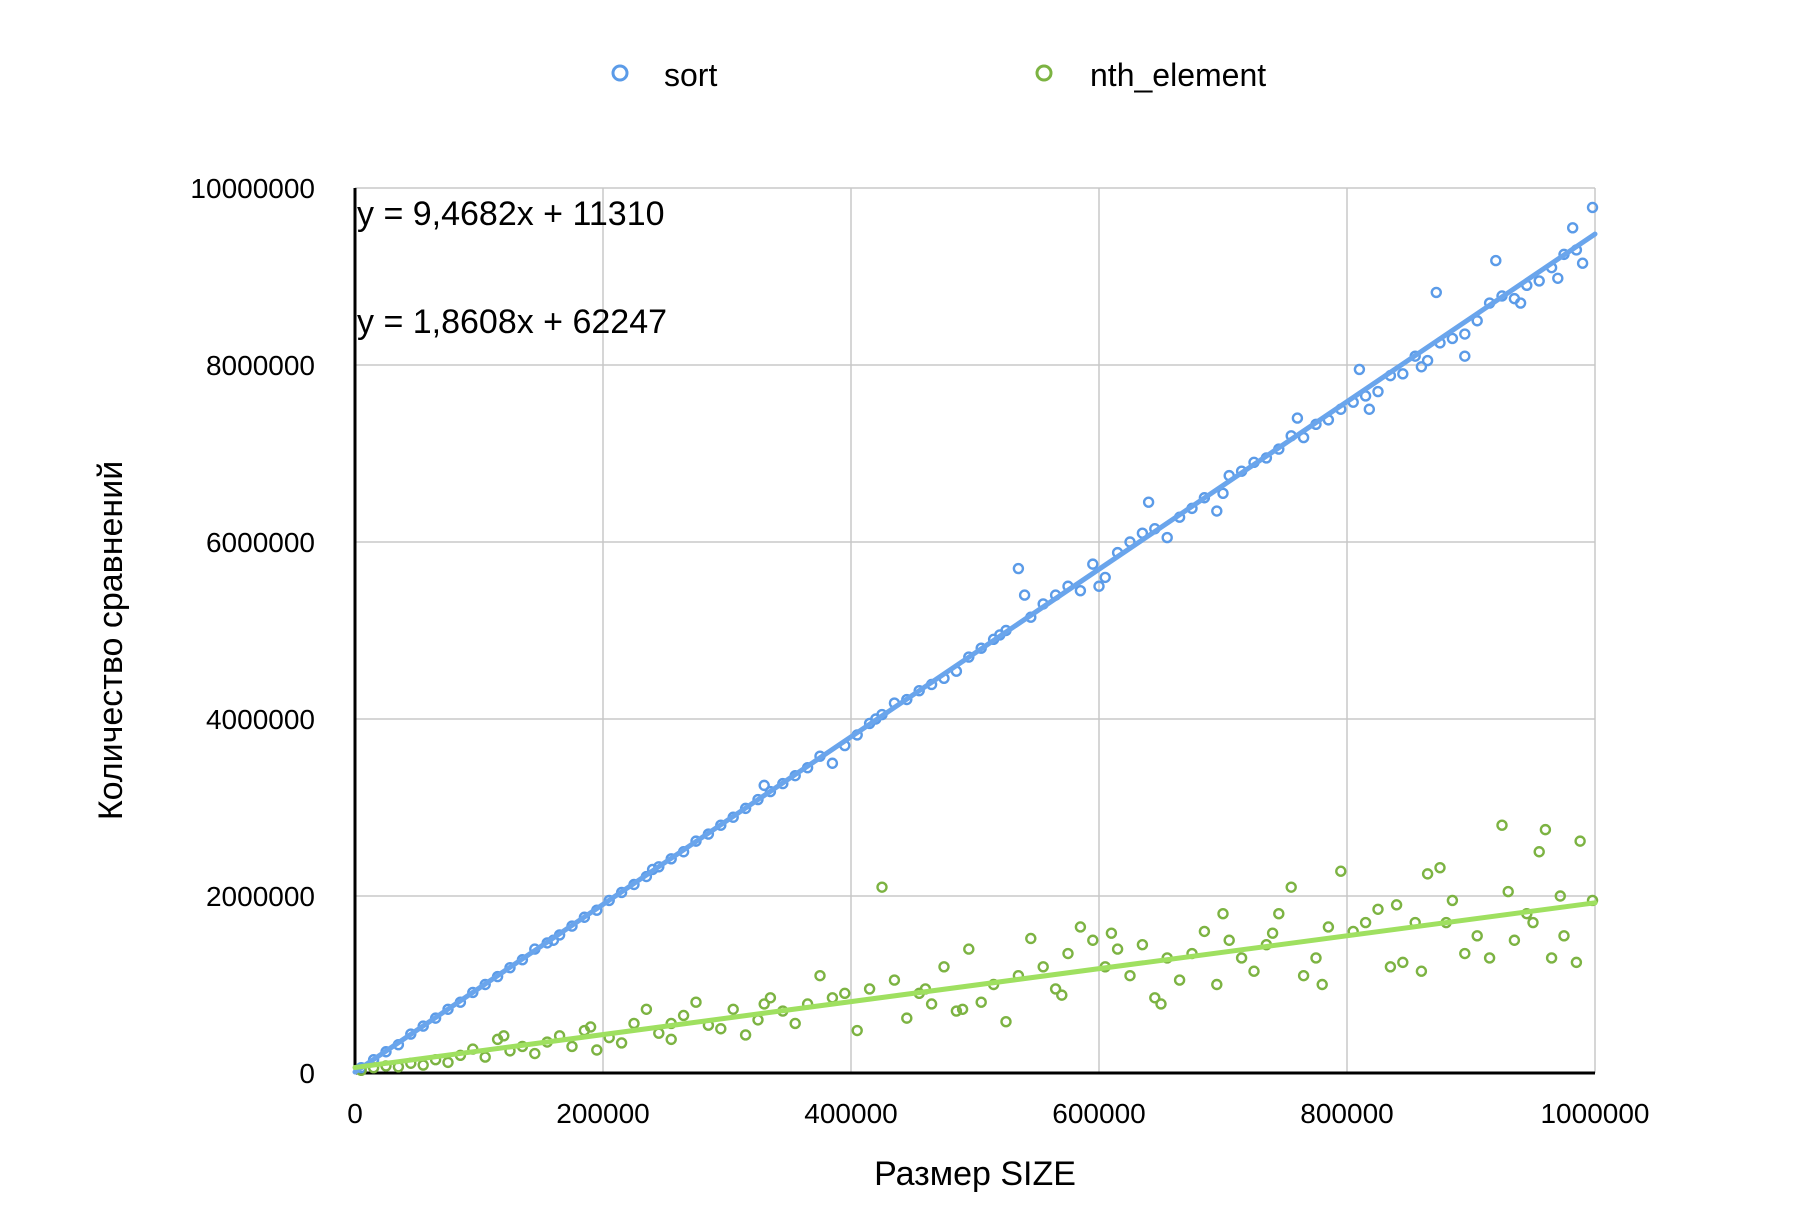  Describe the element at coordinates (1346, 1113) in the screenshot. I see `x-tick-label: 800000` at that location.